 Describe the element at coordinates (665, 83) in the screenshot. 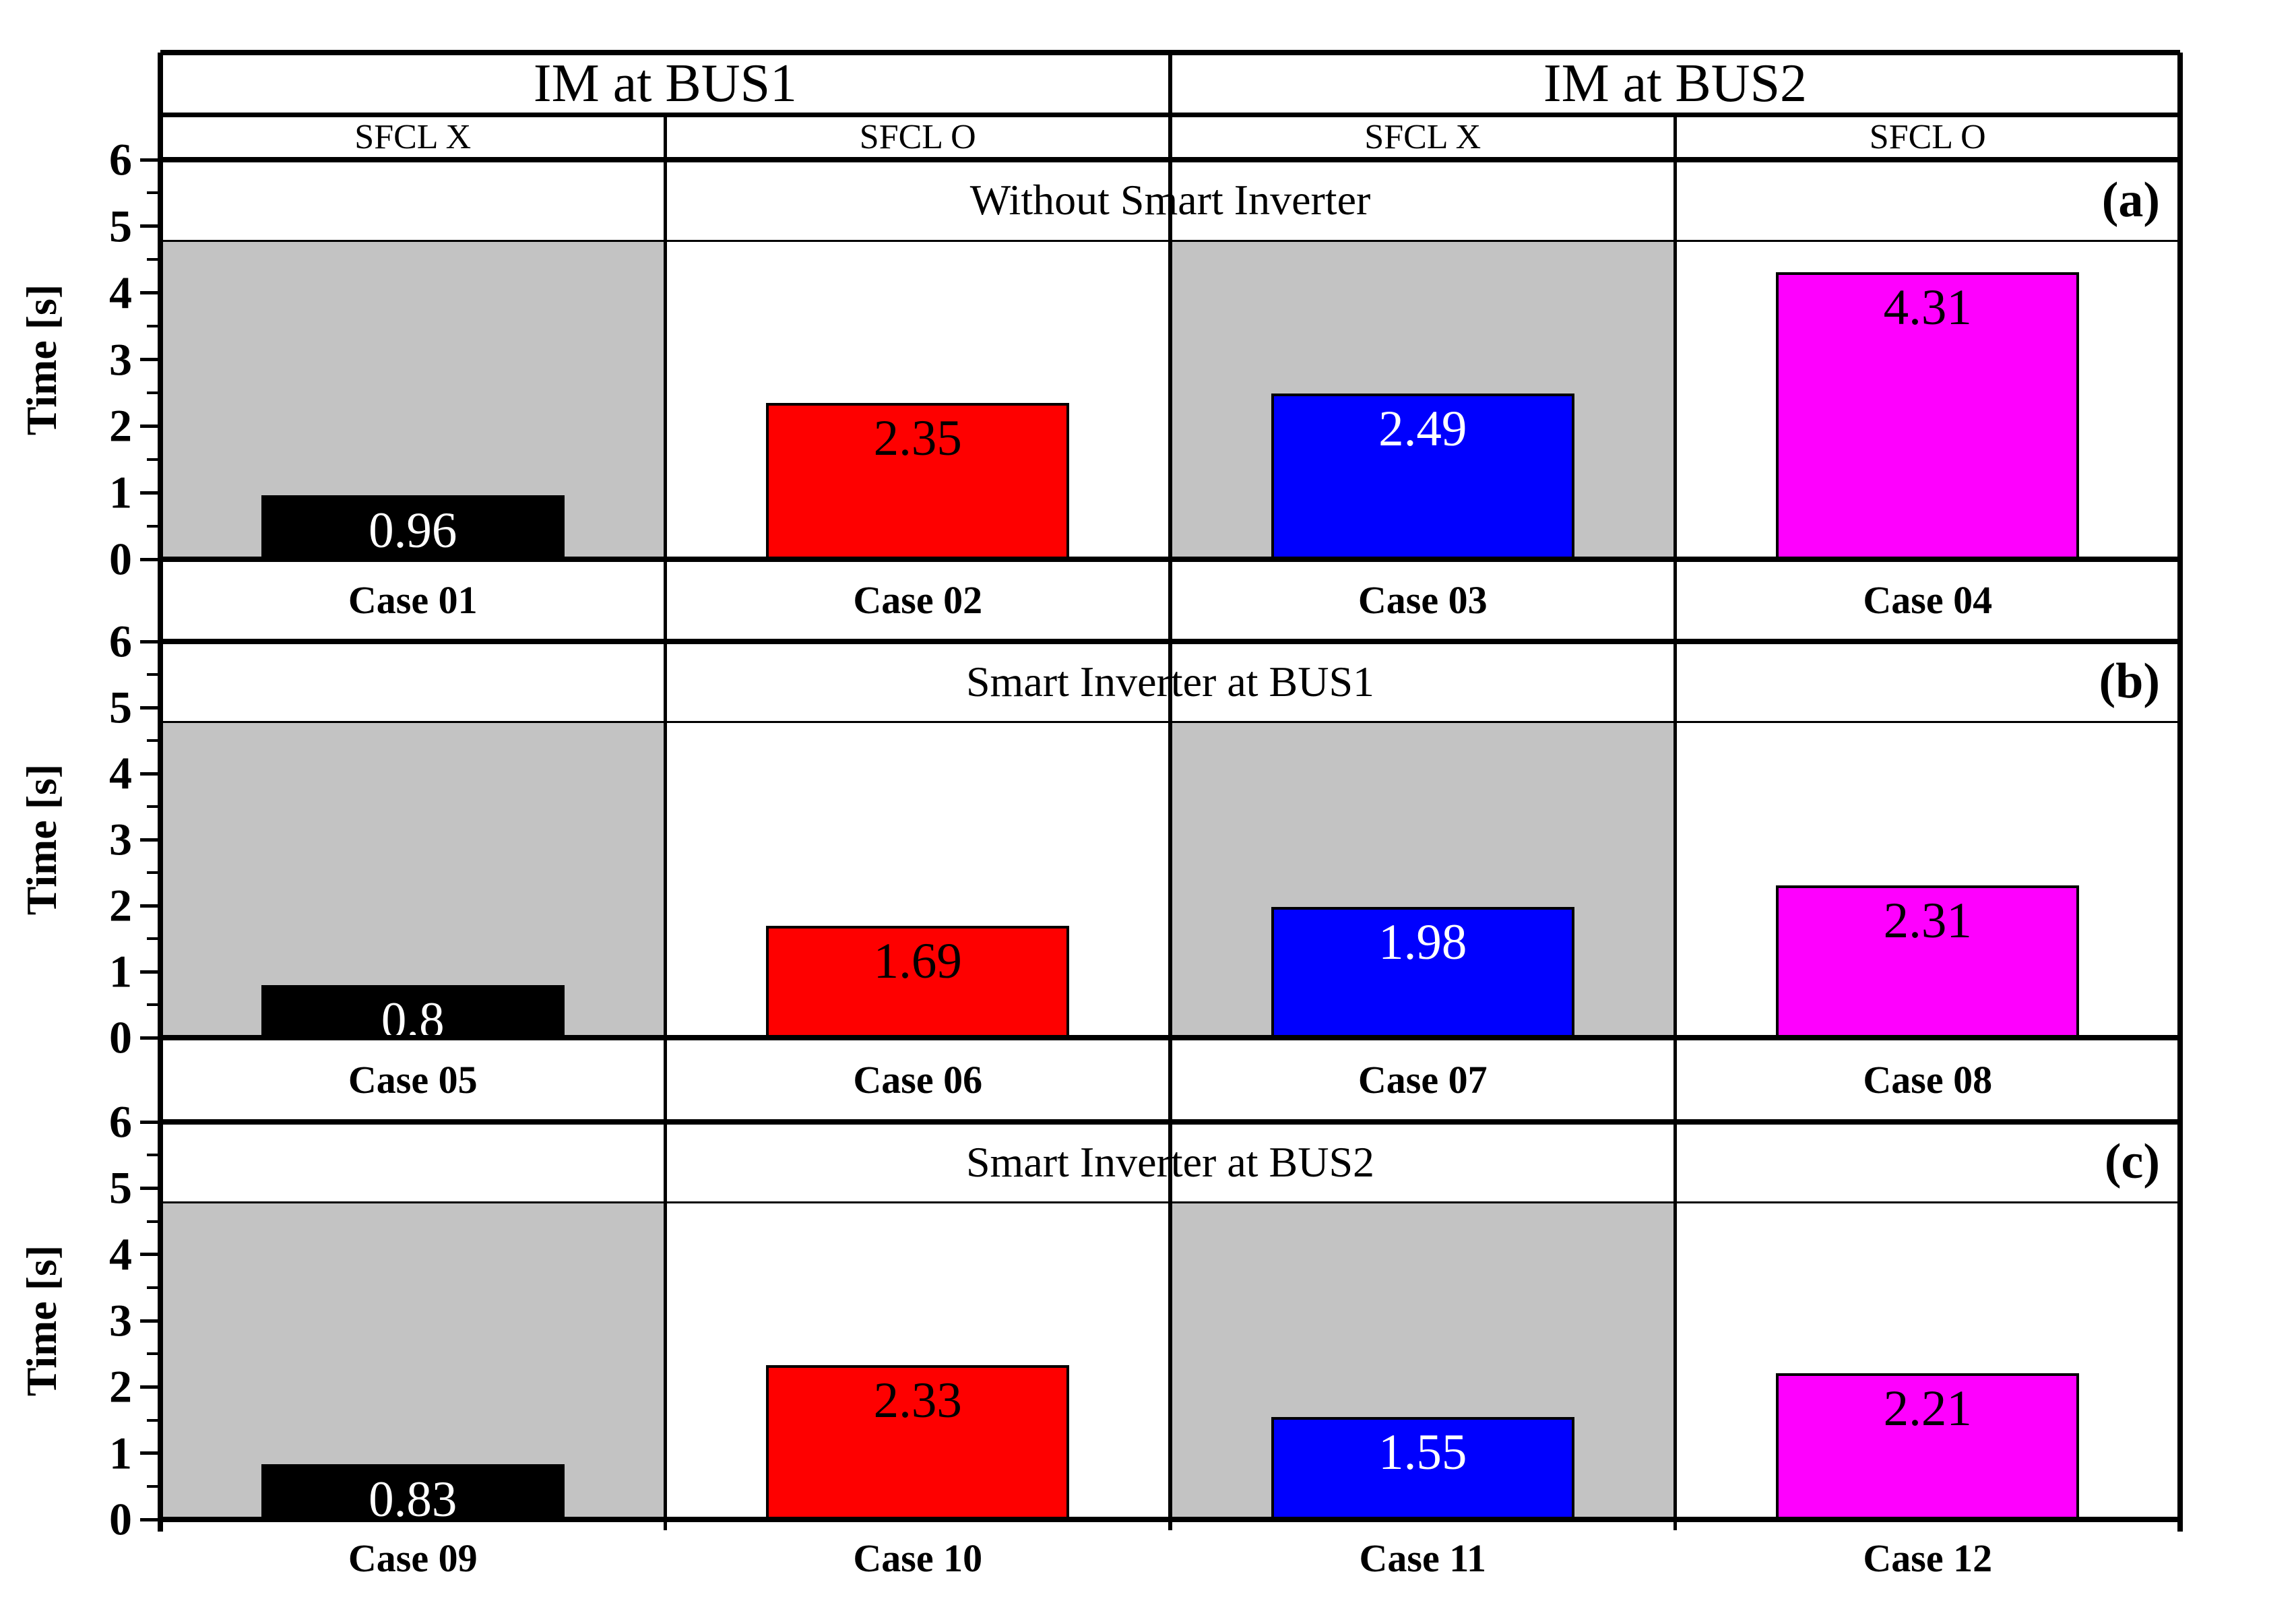

I see `group-header-label: IM at BUS1` at that location.